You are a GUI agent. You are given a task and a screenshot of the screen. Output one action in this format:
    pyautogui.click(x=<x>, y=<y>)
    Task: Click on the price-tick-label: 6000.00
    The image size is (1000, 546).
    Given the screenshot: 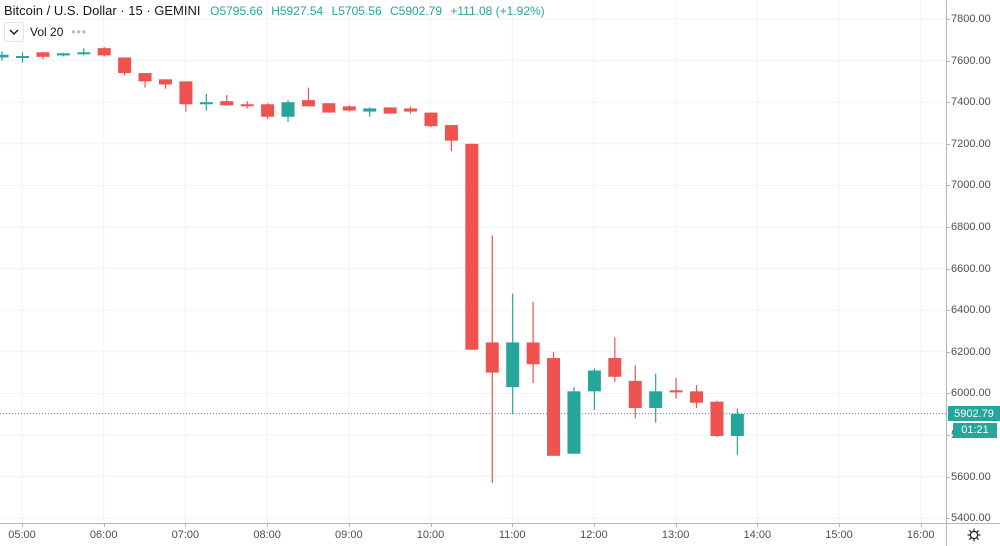 What is the action you would take?
    pyautogui.click(x=971, y=393)
    